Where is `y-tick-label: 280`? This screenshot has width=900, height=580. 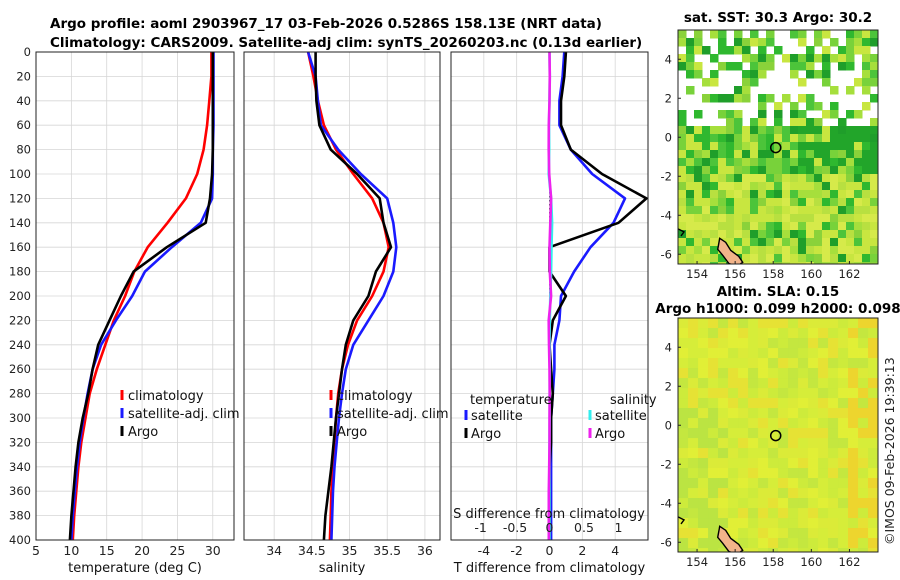 y-tick-label: 280 is located at coordinates (20, 394).